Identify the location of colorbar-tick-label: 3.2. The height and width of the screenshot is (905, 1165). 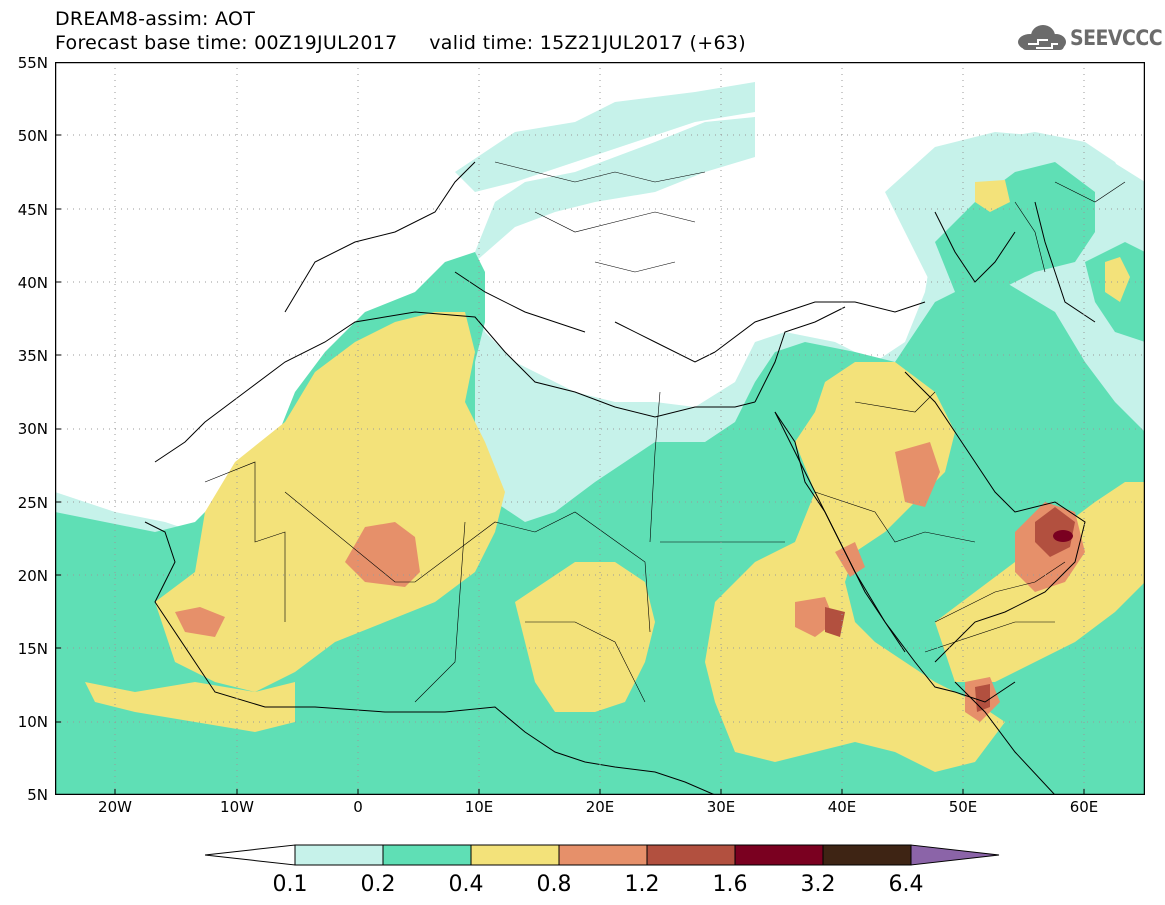
(818, 884).